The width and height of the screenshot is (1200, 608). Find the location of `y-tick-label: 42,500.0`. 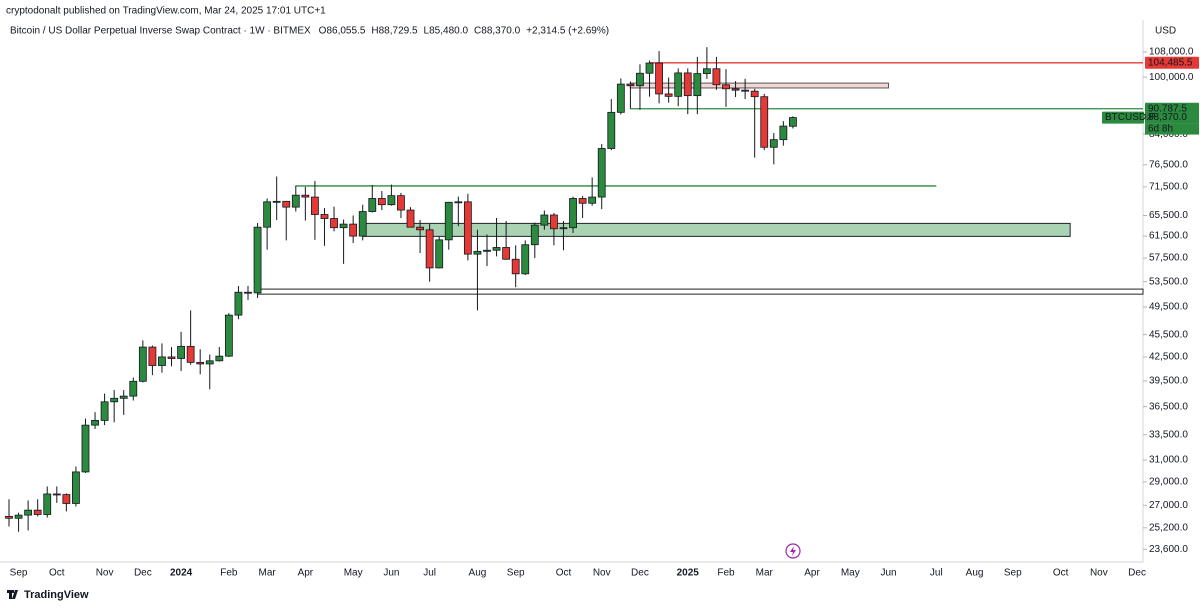

y-tick-label: 42,500.0 is located at coordinates (1168, 357).